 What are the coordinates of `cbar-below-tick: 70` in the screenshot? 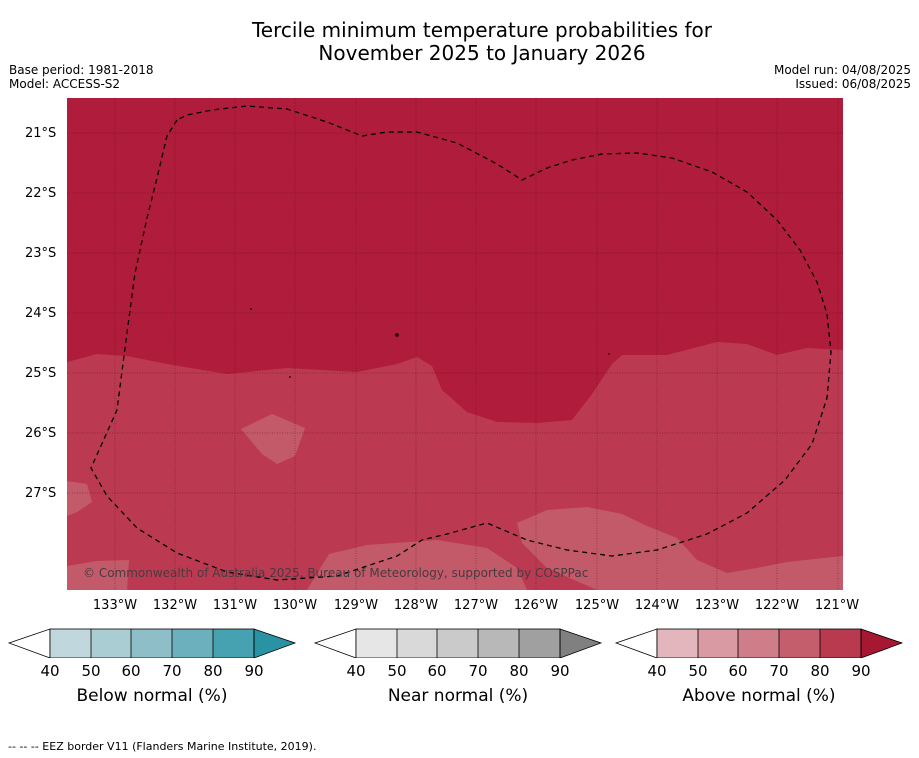 It's located at (172, 671).